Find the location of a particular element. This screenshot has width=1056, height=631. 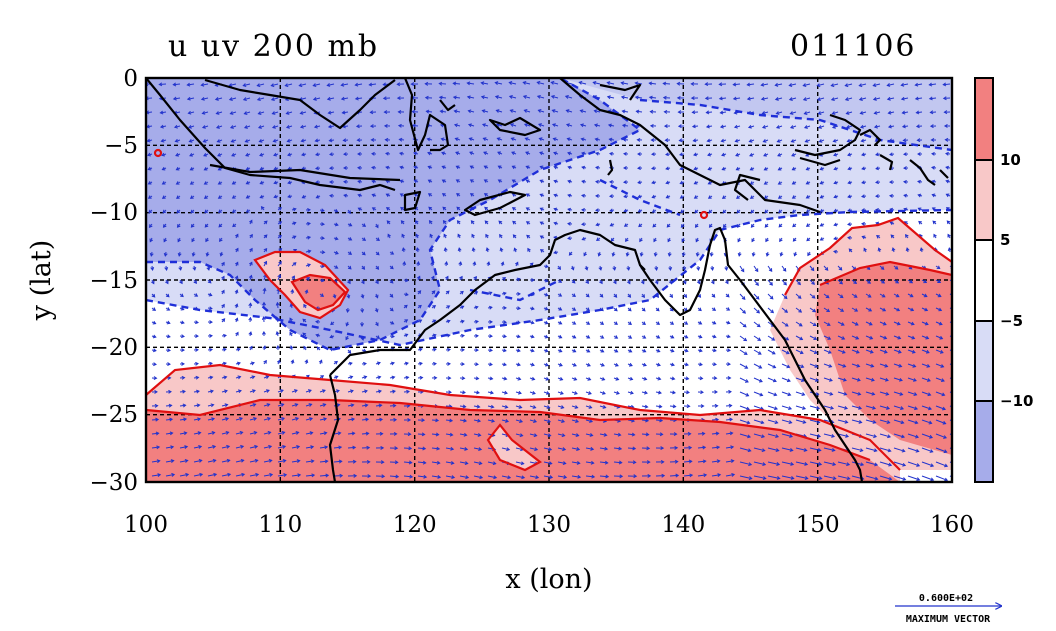

colorbar-label: −5 is located at coordinates (1011, 321).